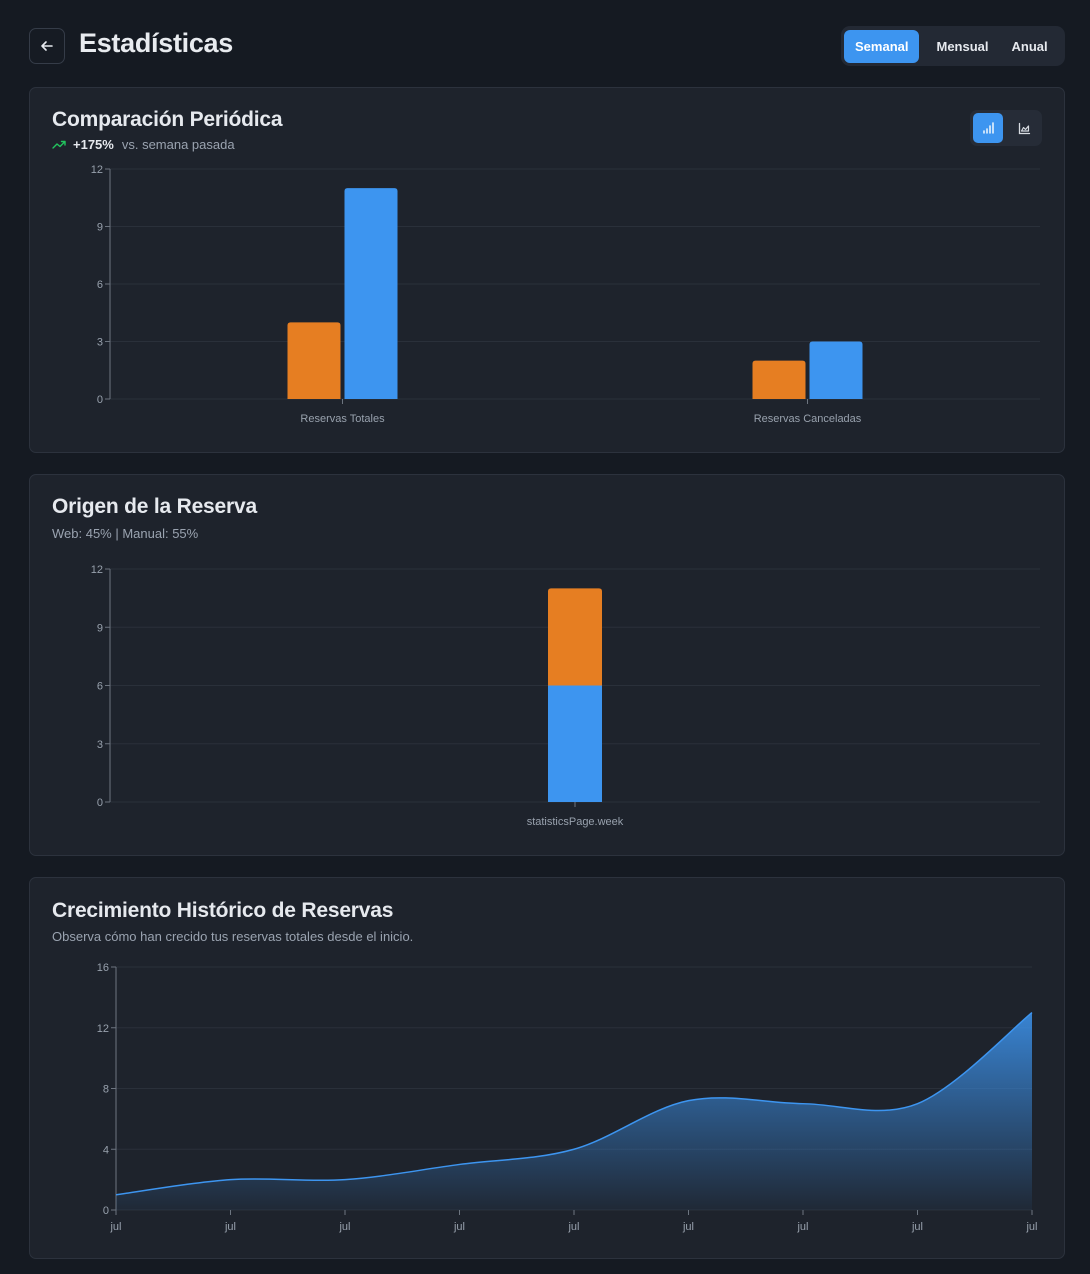 This screenshot has width=1090, height=1274. Describe the element at coordinates (342, 419) in the screenshot. I see `x-tick-label: Reservas Totales` at that location.